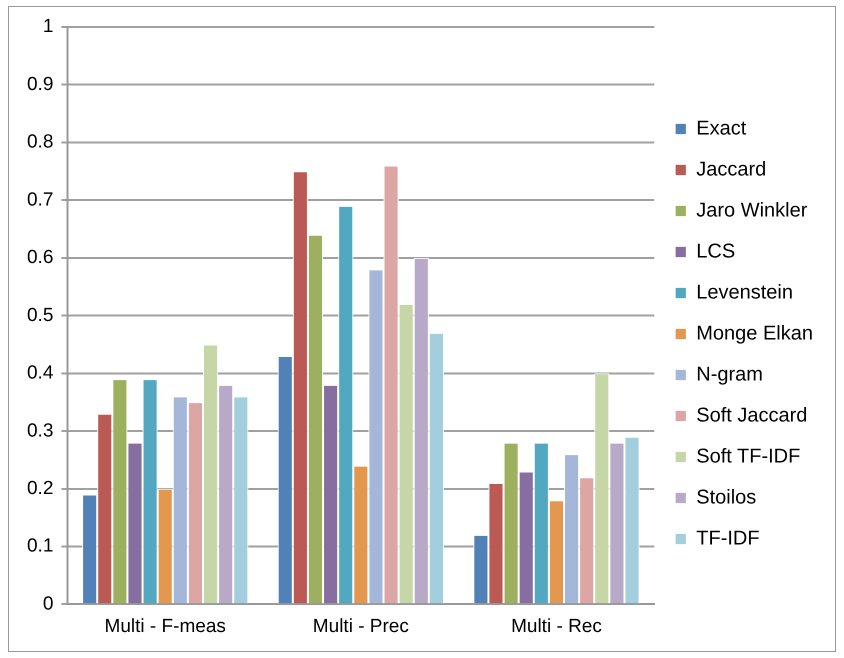  I want to click on legend-label: Exact, so click(721, 129).